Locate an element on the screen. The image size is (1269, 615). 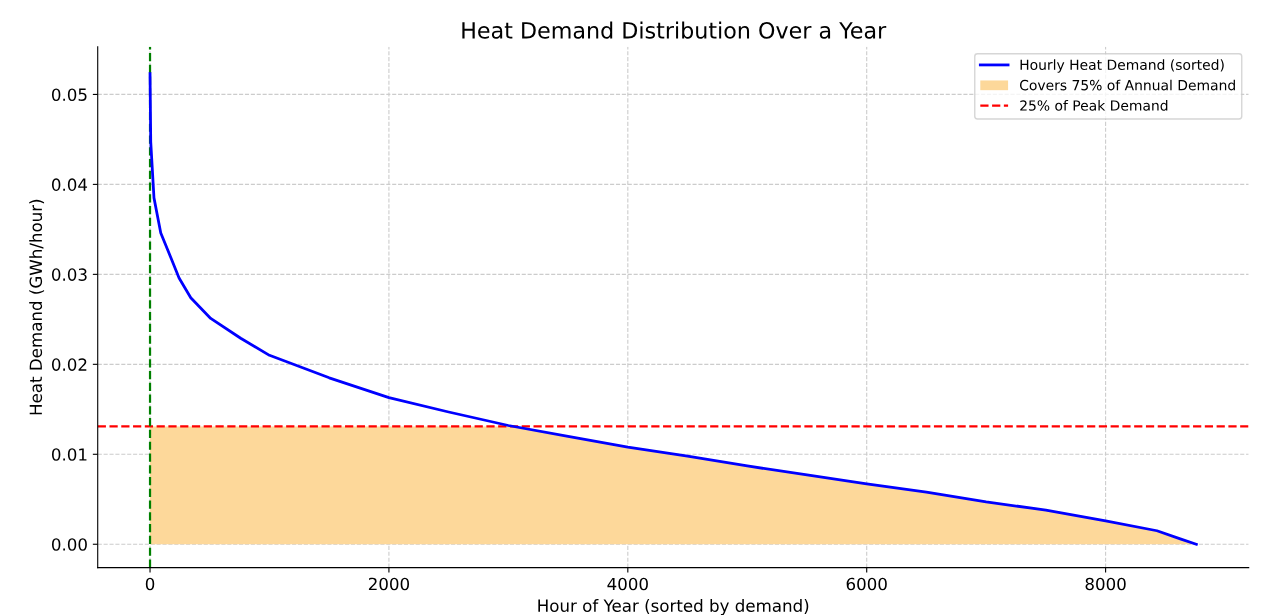
y-tick-label: 0.03 is located at coordinates (69, 274).